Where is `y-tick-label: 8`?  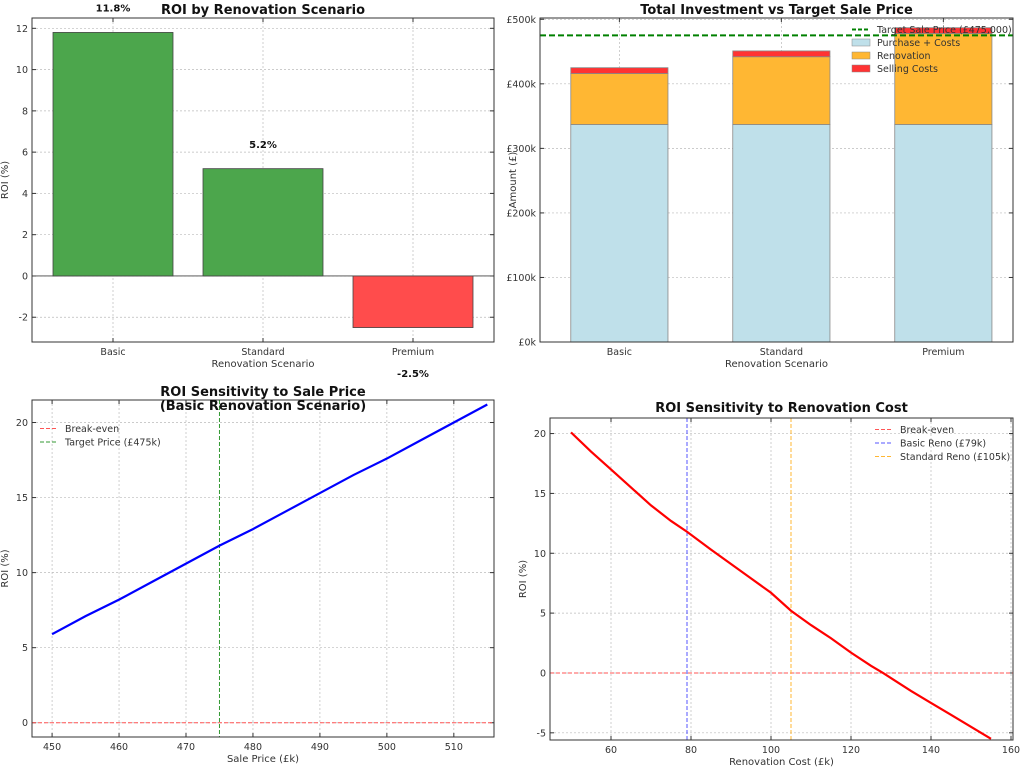
y-tick-label: 8 is located at coordinates (25, 111).